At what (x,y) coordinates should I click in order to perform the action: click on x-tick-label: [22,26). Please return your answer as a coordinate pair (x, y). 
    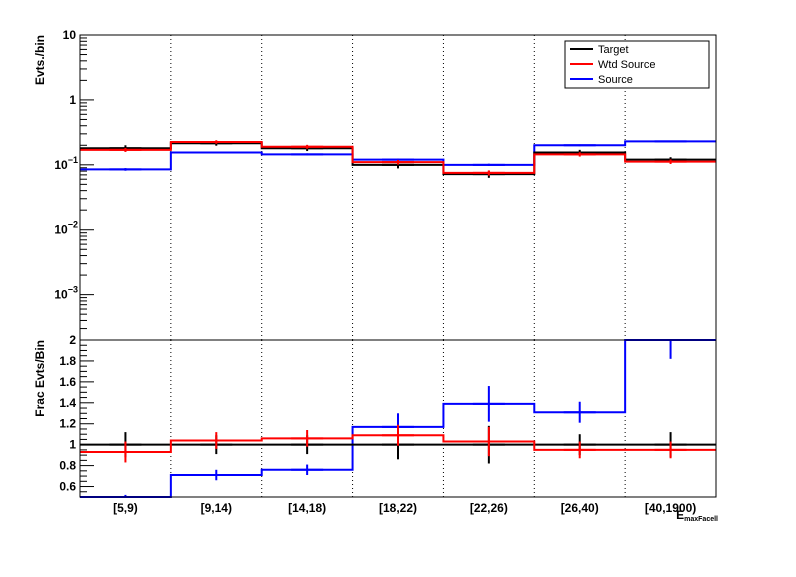
    Looking at the image, I should click on (489, 508).